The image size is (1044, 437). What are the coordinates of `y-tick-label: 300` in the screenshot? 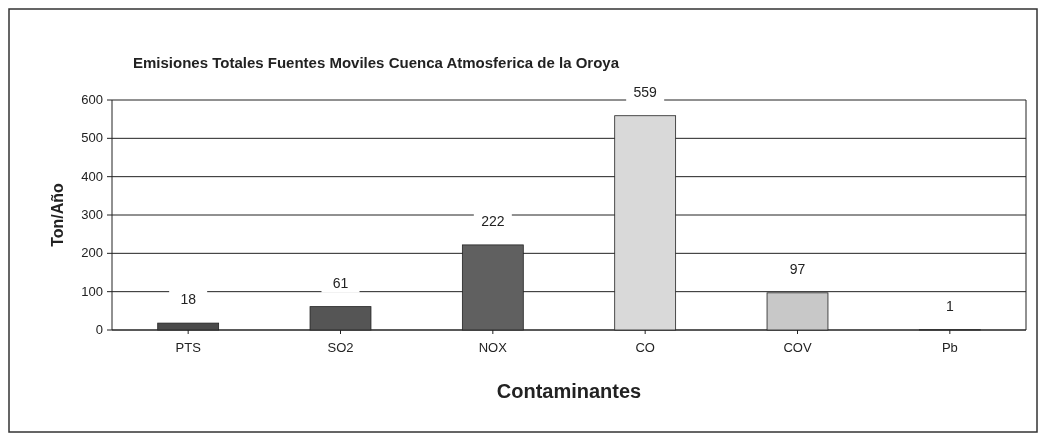 It's located at (92, 214).